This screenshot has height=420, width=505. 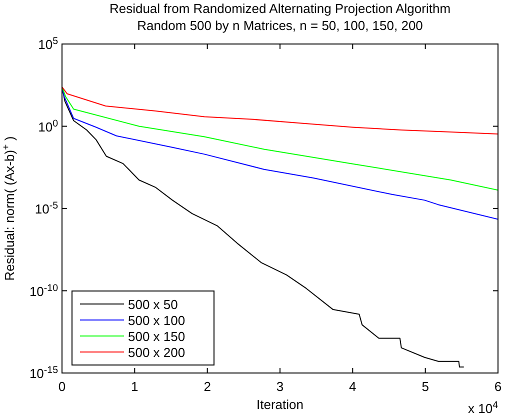 I want to click on y-tick-label: 10$^{0}$, so click(x=48, y=126).